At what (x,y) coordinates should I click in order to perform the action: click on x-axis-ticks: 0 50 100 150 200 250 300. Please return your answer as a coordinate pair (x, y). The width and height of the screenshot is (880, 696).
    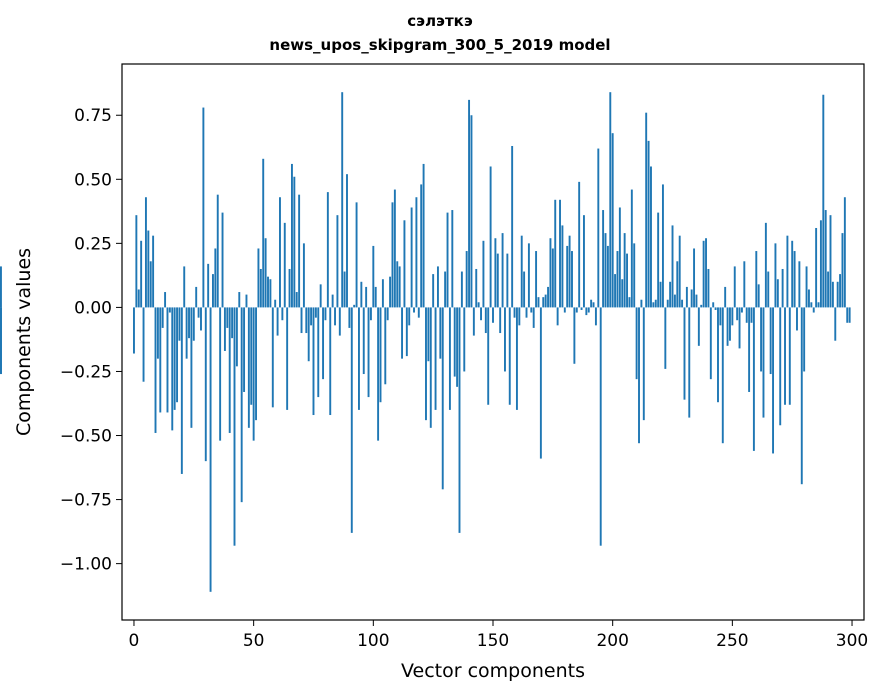
    Looking at the image, I should click on (498, 635).